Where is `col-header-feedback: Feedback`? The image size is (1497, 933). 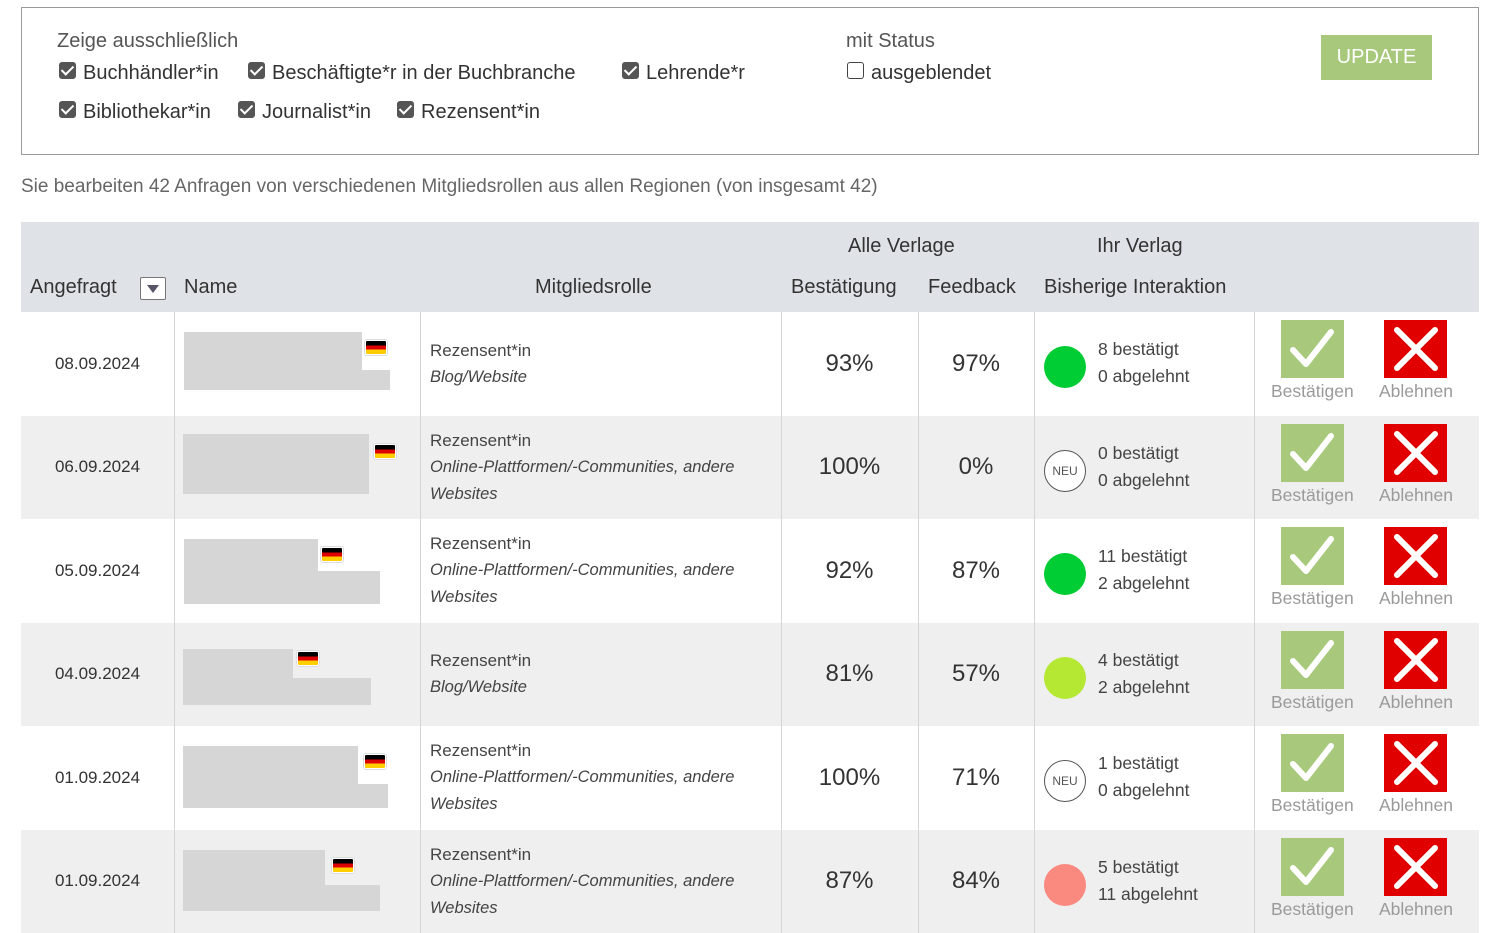
col-header-feedback: Feedback is located at coordinates (972, 287).